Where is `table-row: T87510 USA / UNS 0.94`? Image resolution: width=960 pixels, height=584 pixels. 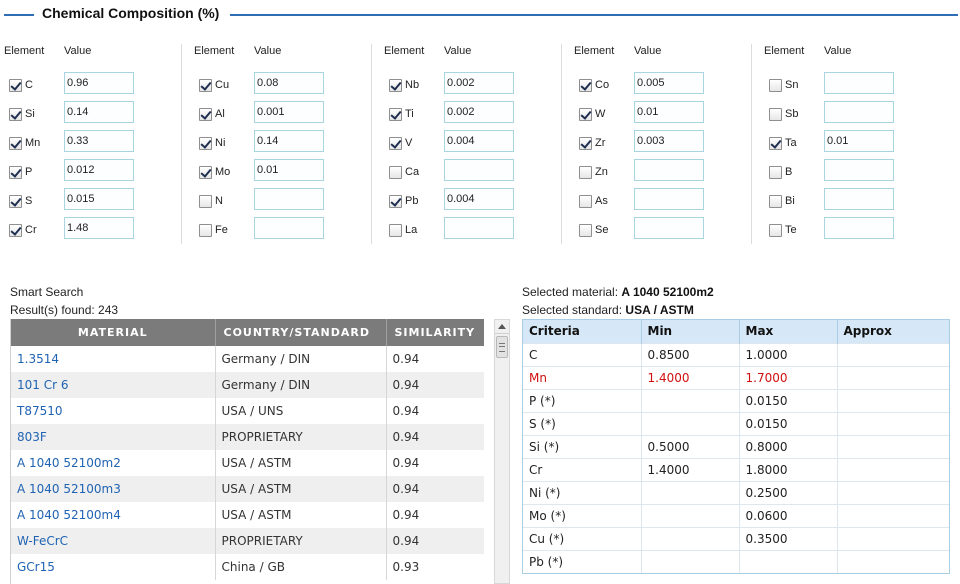
table-row: T87510 USA / UNS 0.94 is located at coordinates (247, 411).